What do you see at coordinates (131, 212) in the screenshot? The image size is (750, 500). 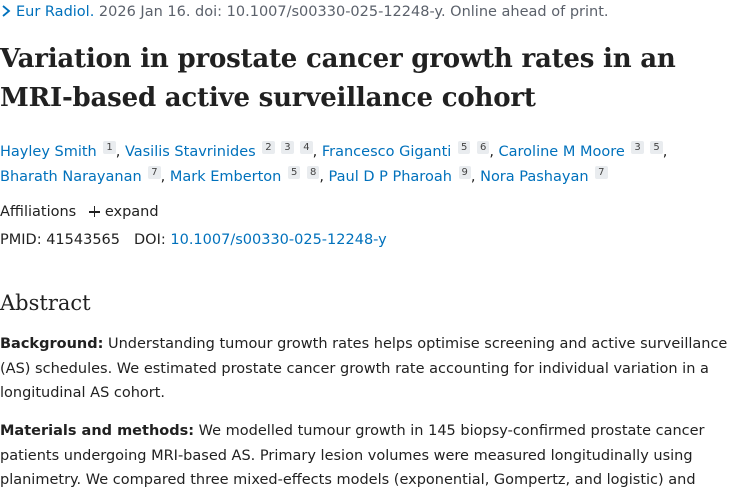 I see `expand-label: expand` at bounding box center [131, 212].